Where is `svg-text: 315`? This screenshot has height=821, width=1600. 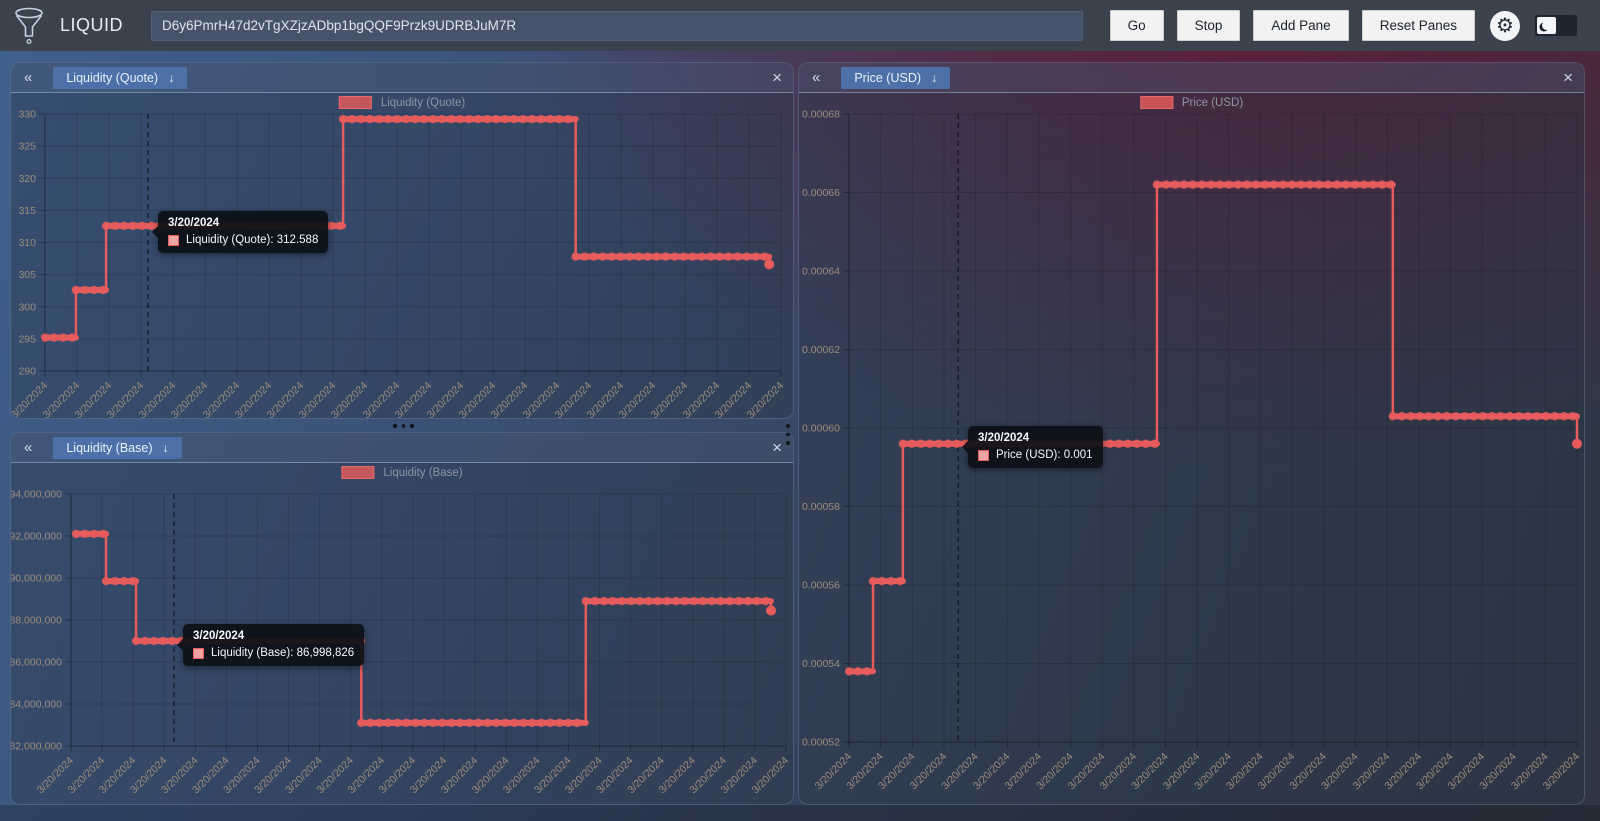 svg-text: 315 is located at coordinates (27, 211).